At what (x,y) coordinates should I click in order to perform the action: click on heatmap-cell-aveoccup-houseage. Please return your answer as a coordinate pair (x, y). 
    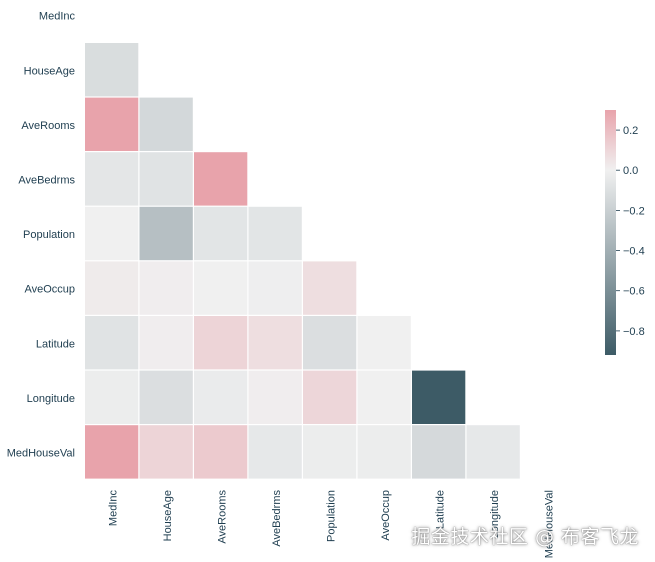
    Looking at the image, I should click on (166, 288).